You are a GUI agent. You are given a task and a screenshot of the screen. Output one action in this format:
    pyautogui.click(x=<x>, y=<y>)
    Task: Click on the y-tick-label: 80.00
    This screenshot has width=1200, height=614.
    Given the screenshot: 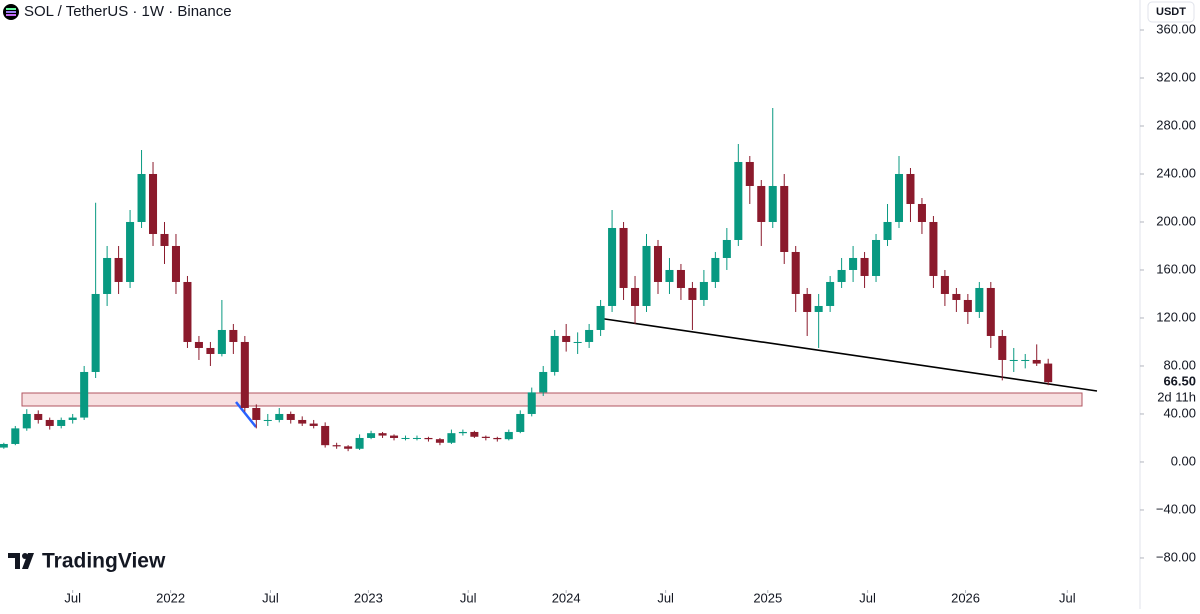 What is the action you would take?
    pyautogui.click(x=1179, y=364)
    